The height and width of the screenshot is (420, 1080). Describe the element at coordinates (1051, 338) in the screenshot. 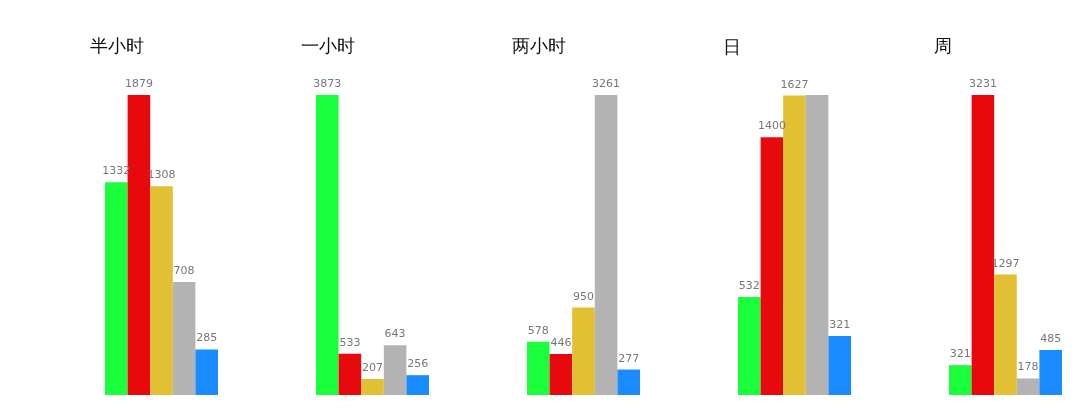

I see `data-label: 485` at that location.